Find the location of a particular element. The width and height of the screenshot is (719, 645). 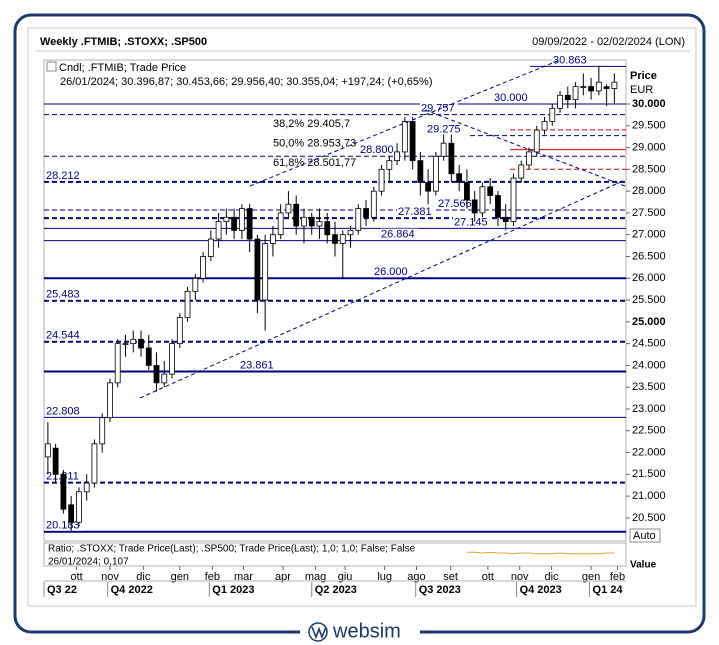

level-label: 26.864 is located at coordinates (398, 235).